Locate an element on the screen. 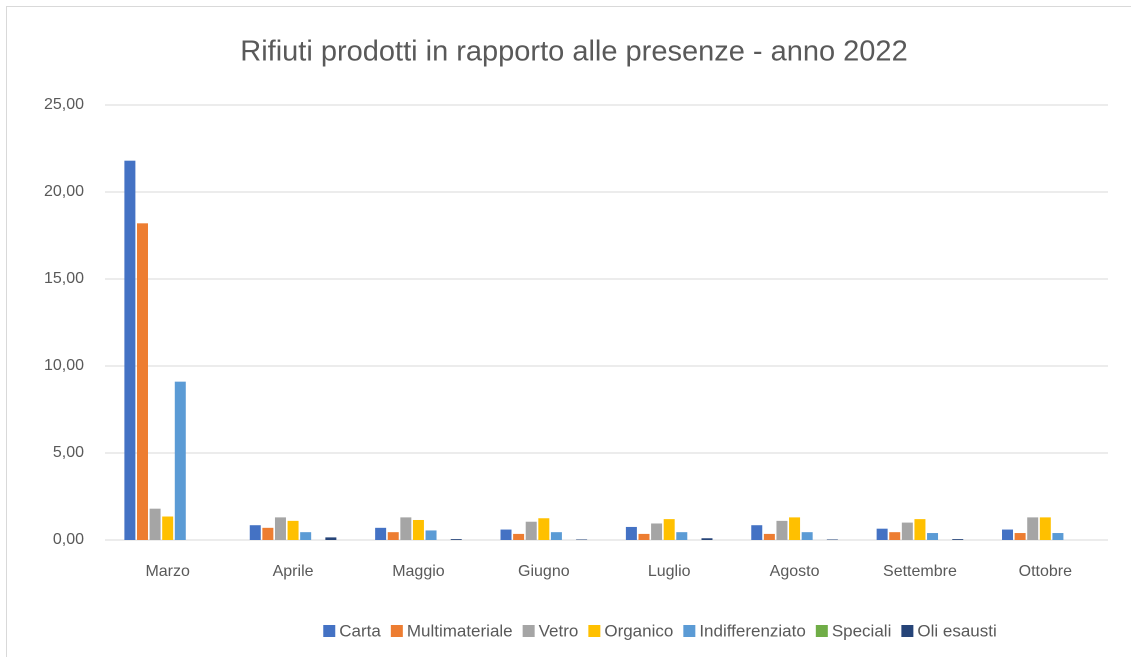  x-tick-label: Aprile is located at coordinates (293, 571).